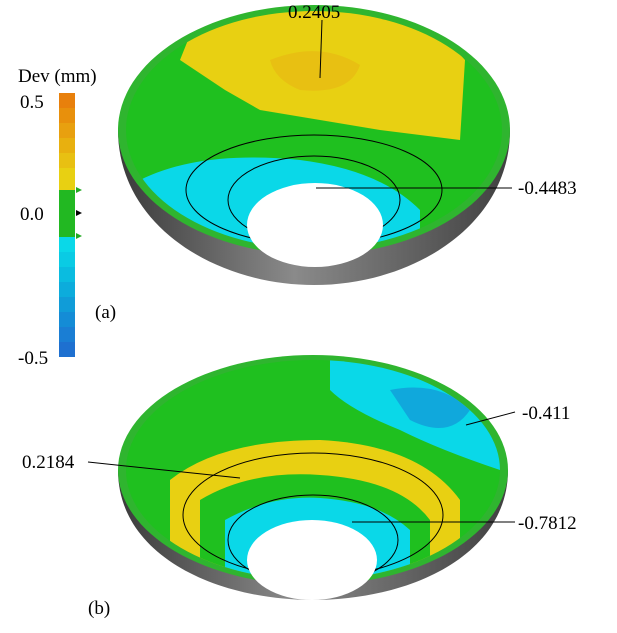  I want to click on colorbar-title: Dev (mm), so click(57, 76).